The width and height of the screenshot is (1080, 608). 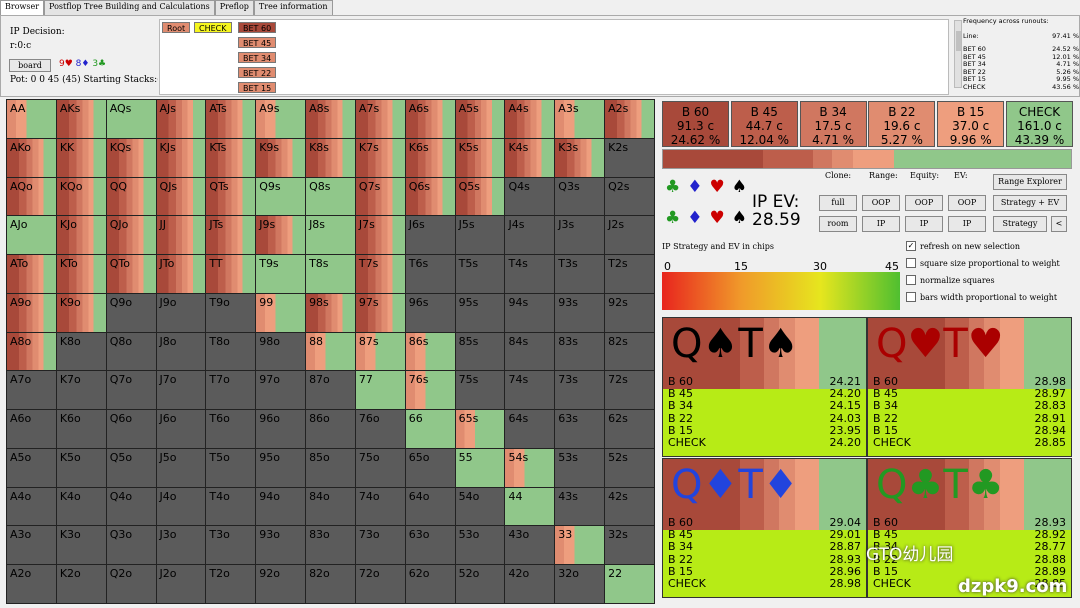 I want to click on range-explorer-button: Range Explorer, so click(x=1030, y=182).